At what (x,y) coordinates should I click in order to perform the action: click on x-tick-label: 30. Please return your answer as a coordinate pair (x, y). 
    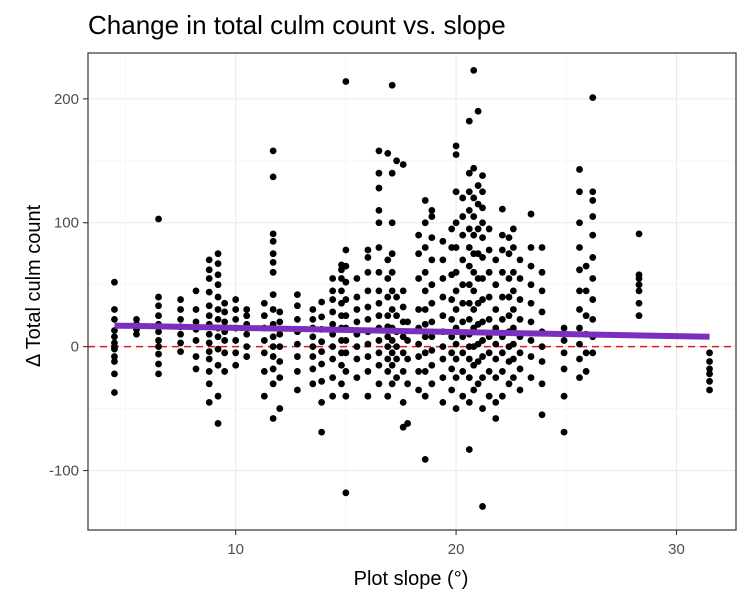
    Looking at the image, I should click on (676, 549).